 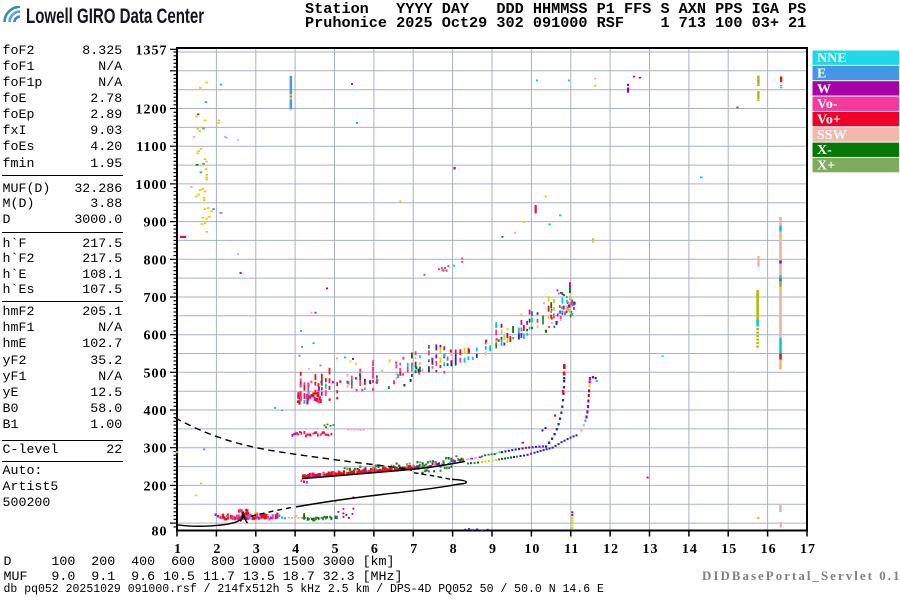 I want to click on svg-text: 4, so click(x=296, y=549).